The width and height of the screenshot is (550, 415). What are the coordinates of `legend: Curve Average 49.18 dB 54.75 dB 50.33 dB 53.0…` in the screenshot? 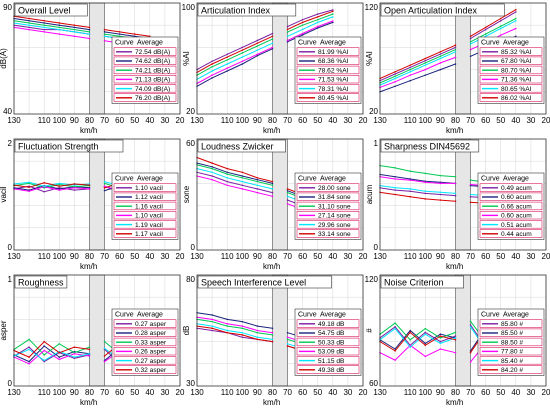 It's located at (328, 342).